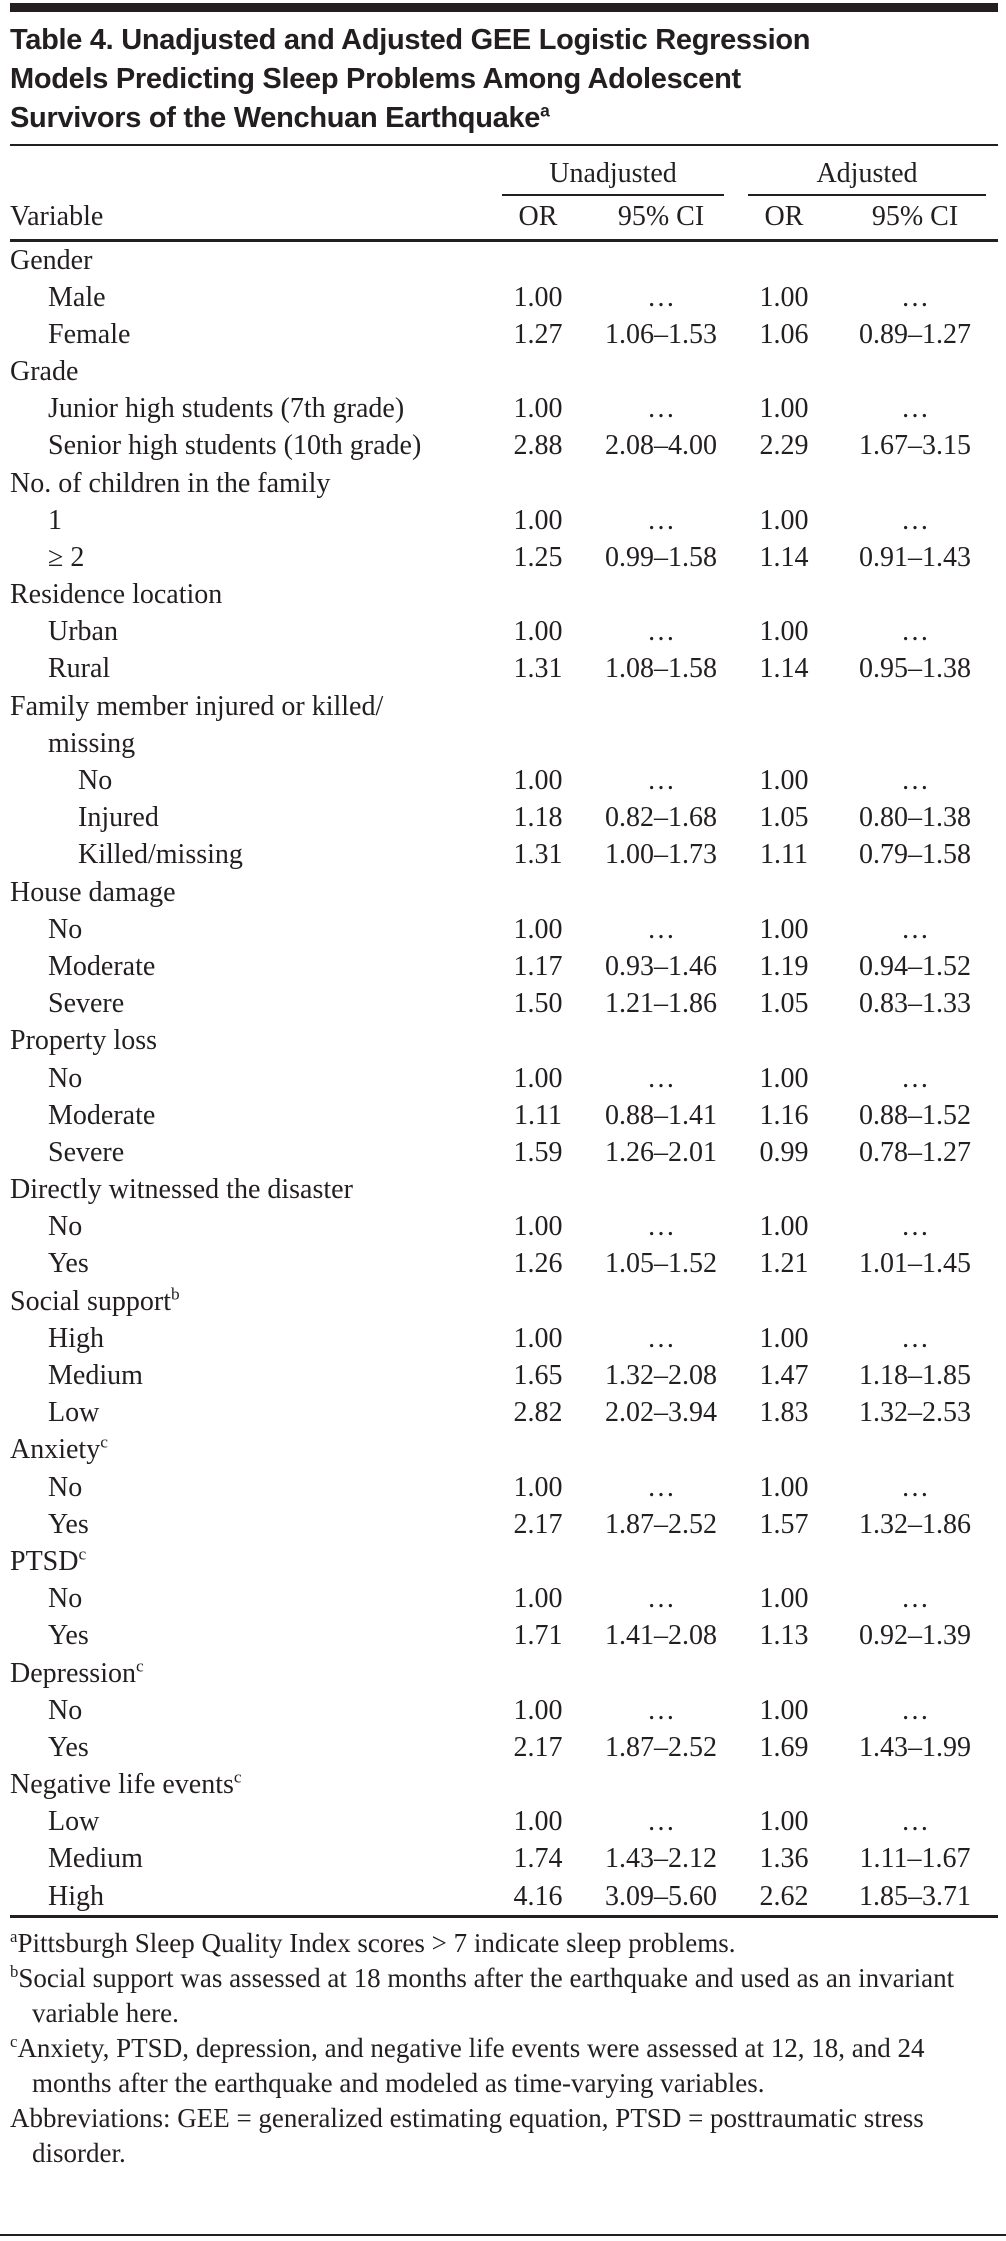 The height and width of the screenshot is (2241, 1006). What do you see at coordinates (504, 145) in the screenshot?
I see `title-rule` at bounding box center [504, 145].